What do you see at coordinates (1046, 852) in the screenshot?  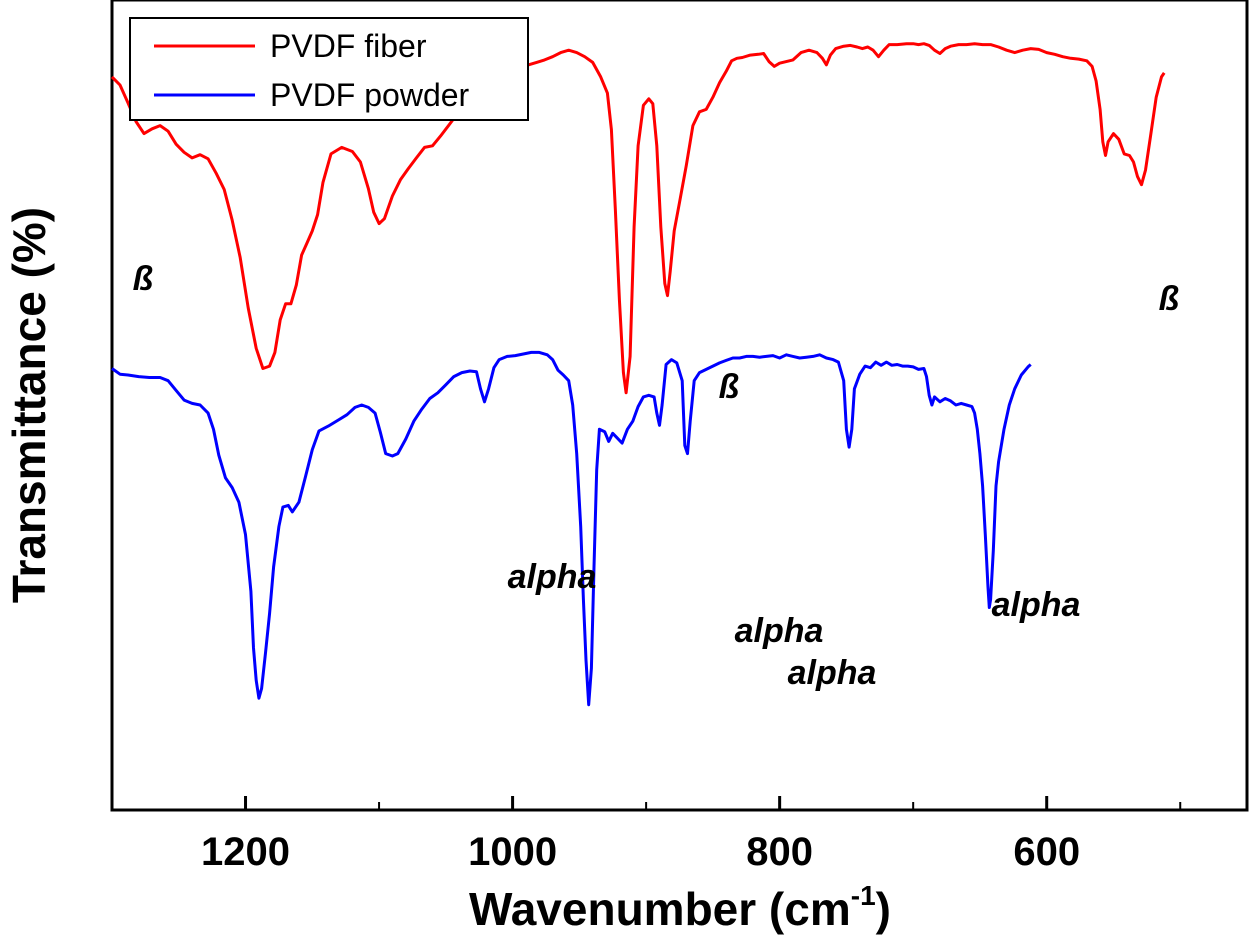 I see `x-tick-label: 600` at bounding box center [1046, 852].